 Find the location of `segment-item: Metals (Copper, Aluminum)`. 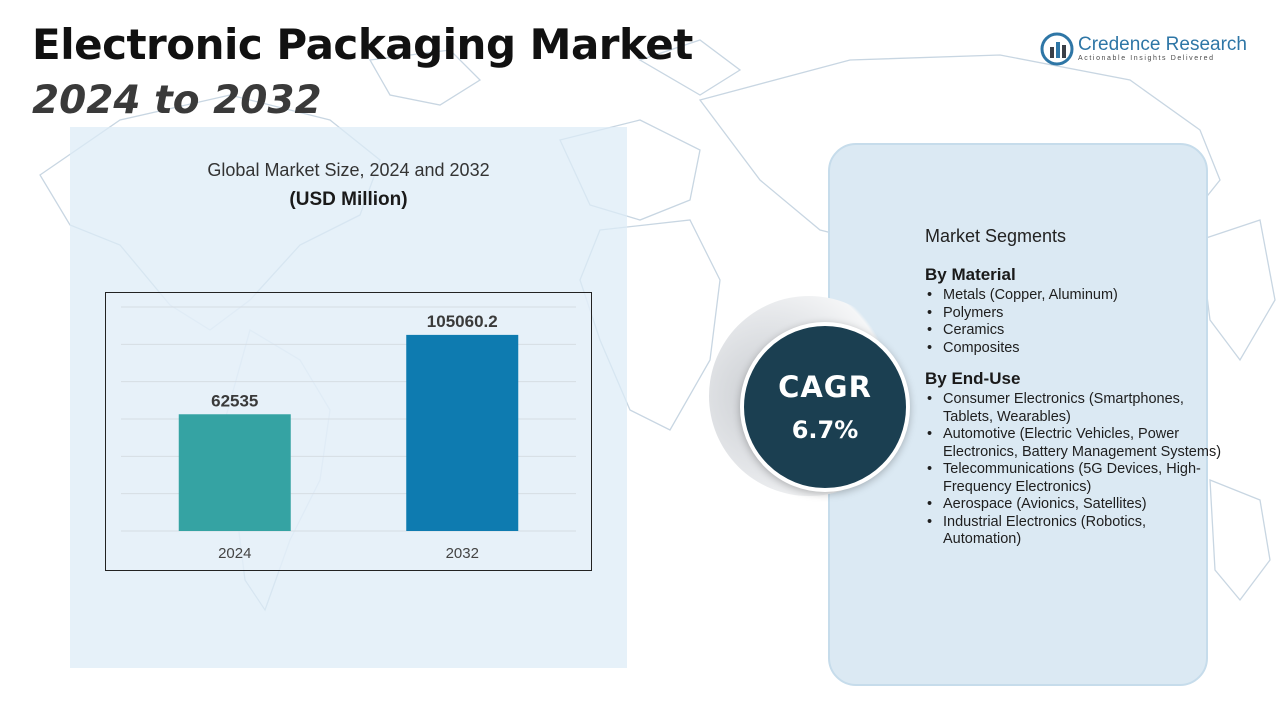

segment-item: Metals (Copper, Aluminum) is located at coordinates (1075, 296).